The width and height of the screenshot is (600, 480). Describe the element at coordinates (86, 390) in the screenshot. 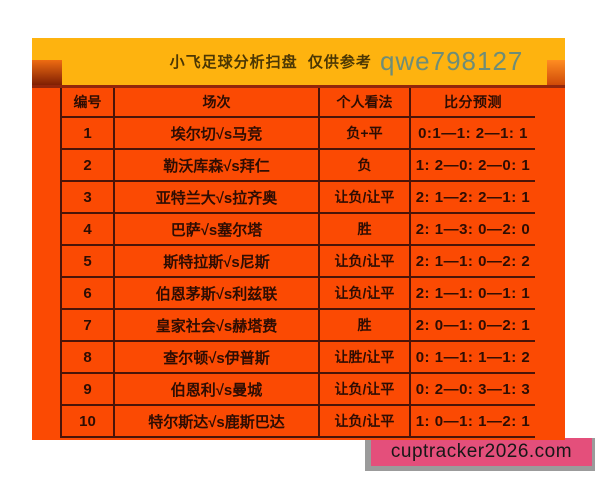

I see `cell-no: 9` at that location.